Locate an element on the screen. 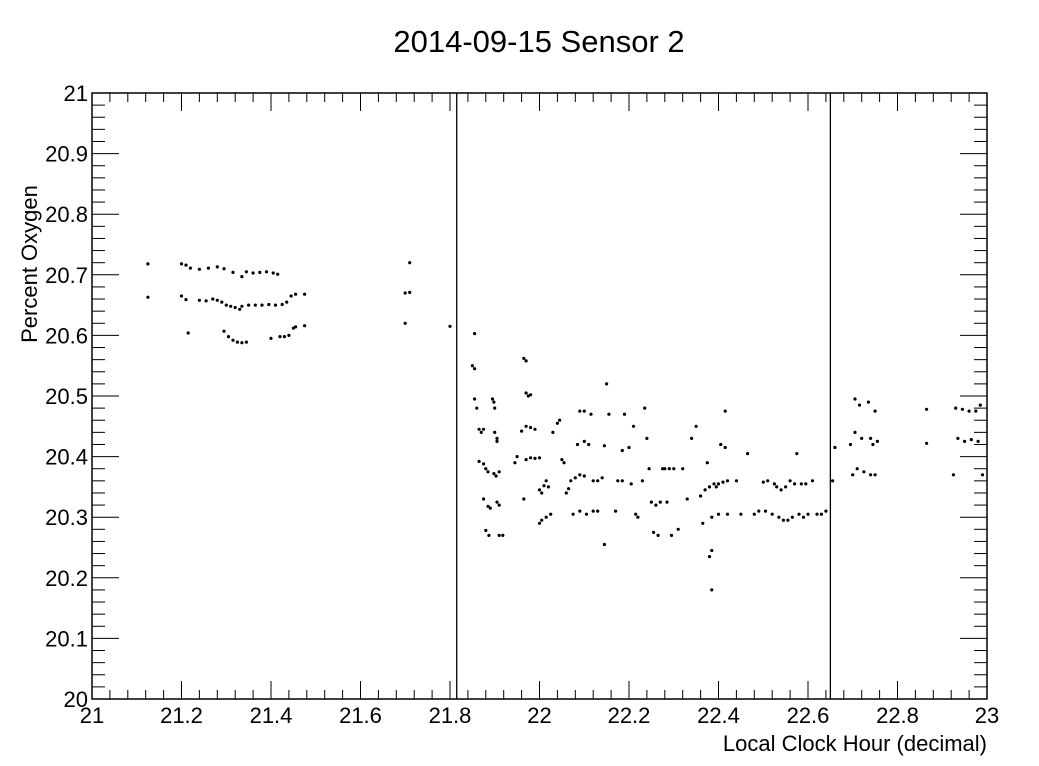 This screenshot has height=766, width=1039. y-tick-label: 20.9 is located at coordinates (66, 154).